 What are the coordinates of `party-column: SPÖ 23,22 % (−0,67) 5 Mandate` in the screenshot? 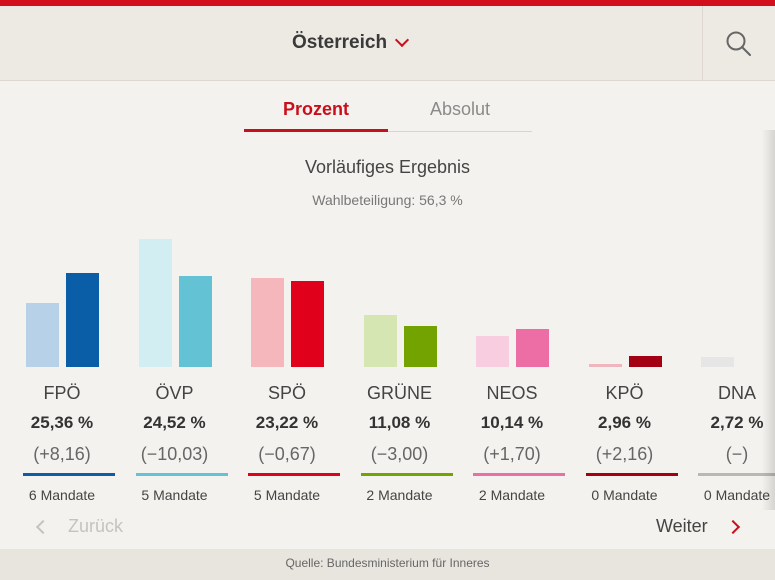 It's located at (287, 370).